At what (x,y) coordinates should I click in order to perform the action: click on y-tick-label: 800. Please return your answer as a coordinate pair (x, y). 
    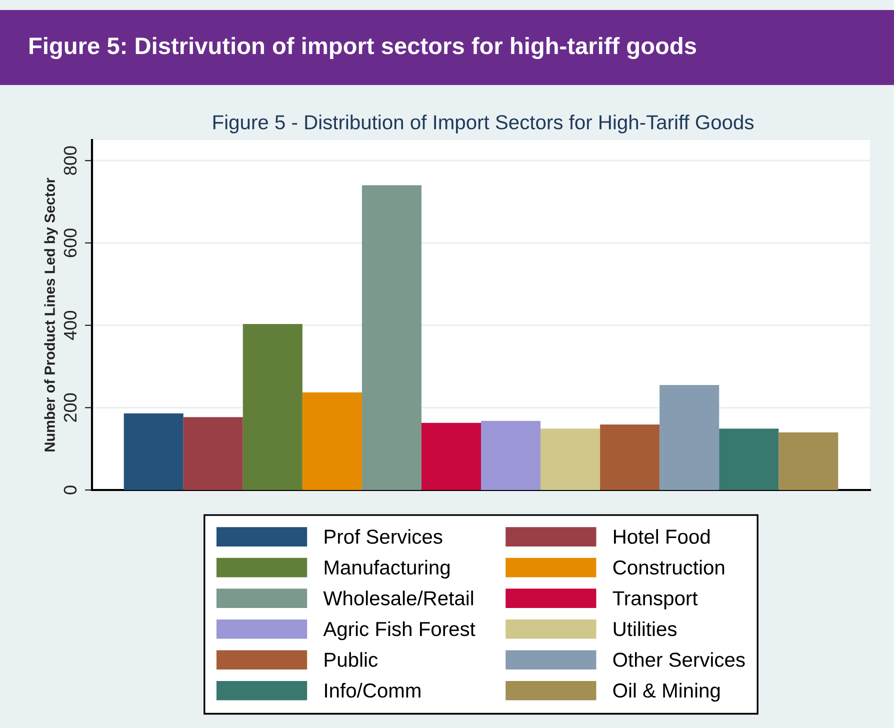
    Looking at the image, I should click on (70, 160).